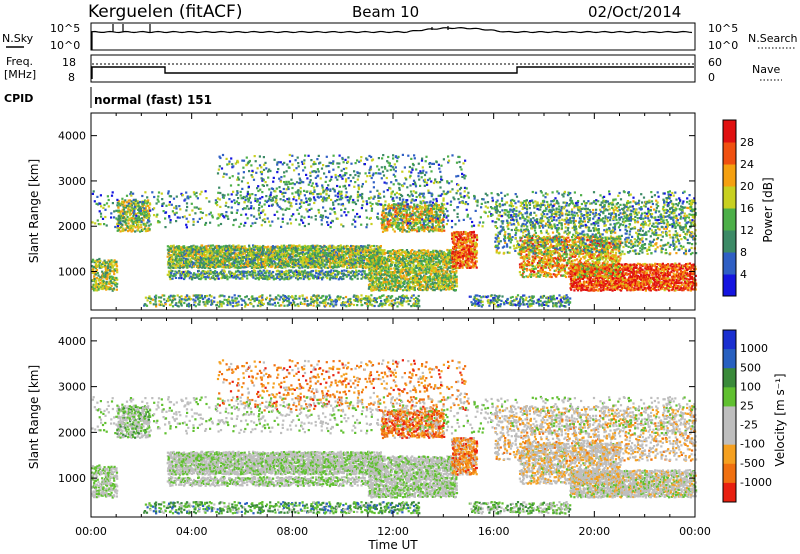 Image resolution: width=800 pixels, height=554 pixels. I want to click on freq-tick-bottom: 8, so click(71, 77).